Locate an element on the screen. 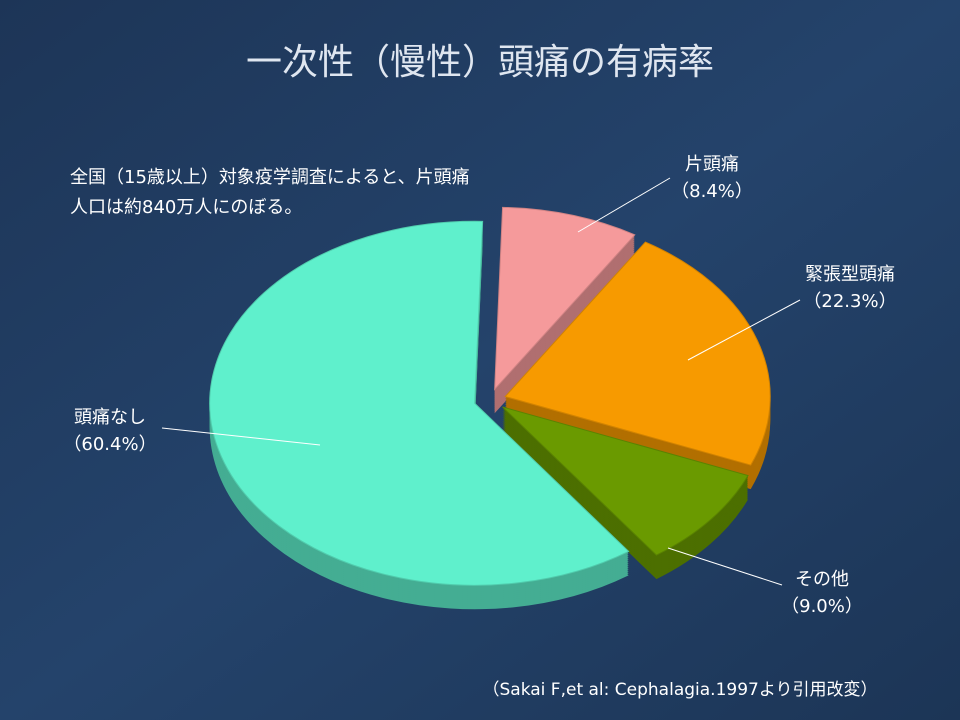 This screenshot has height=720, width=960. value-label: （22.3%） is located at coordinates (849, 301).